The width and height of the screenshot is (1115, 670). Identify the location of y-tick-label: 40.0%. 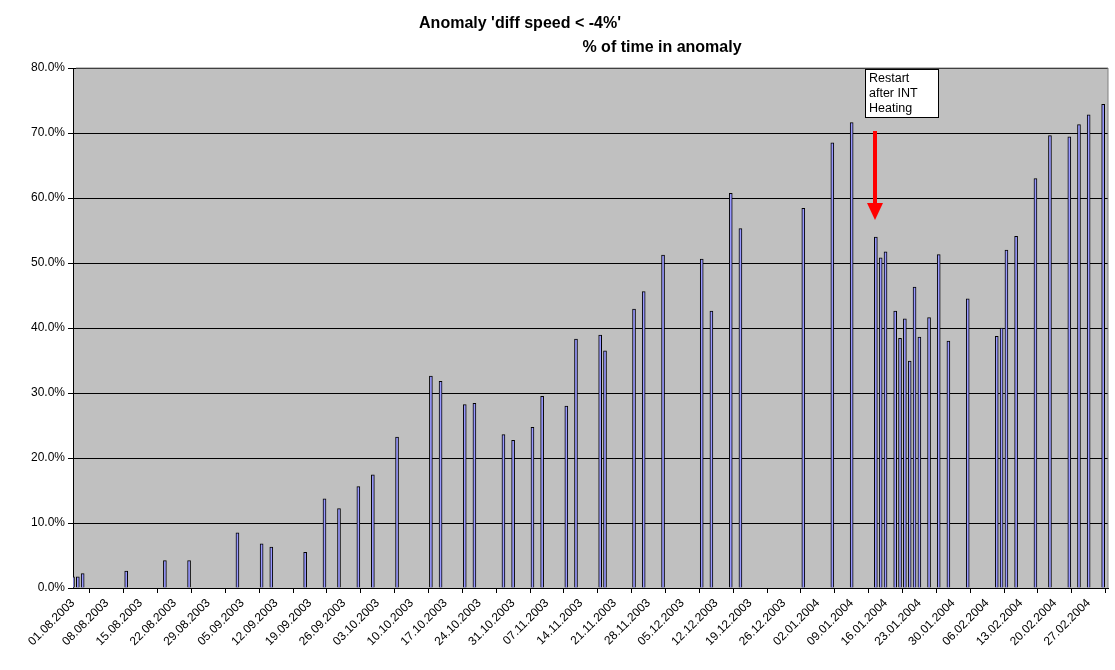
(48, 327).